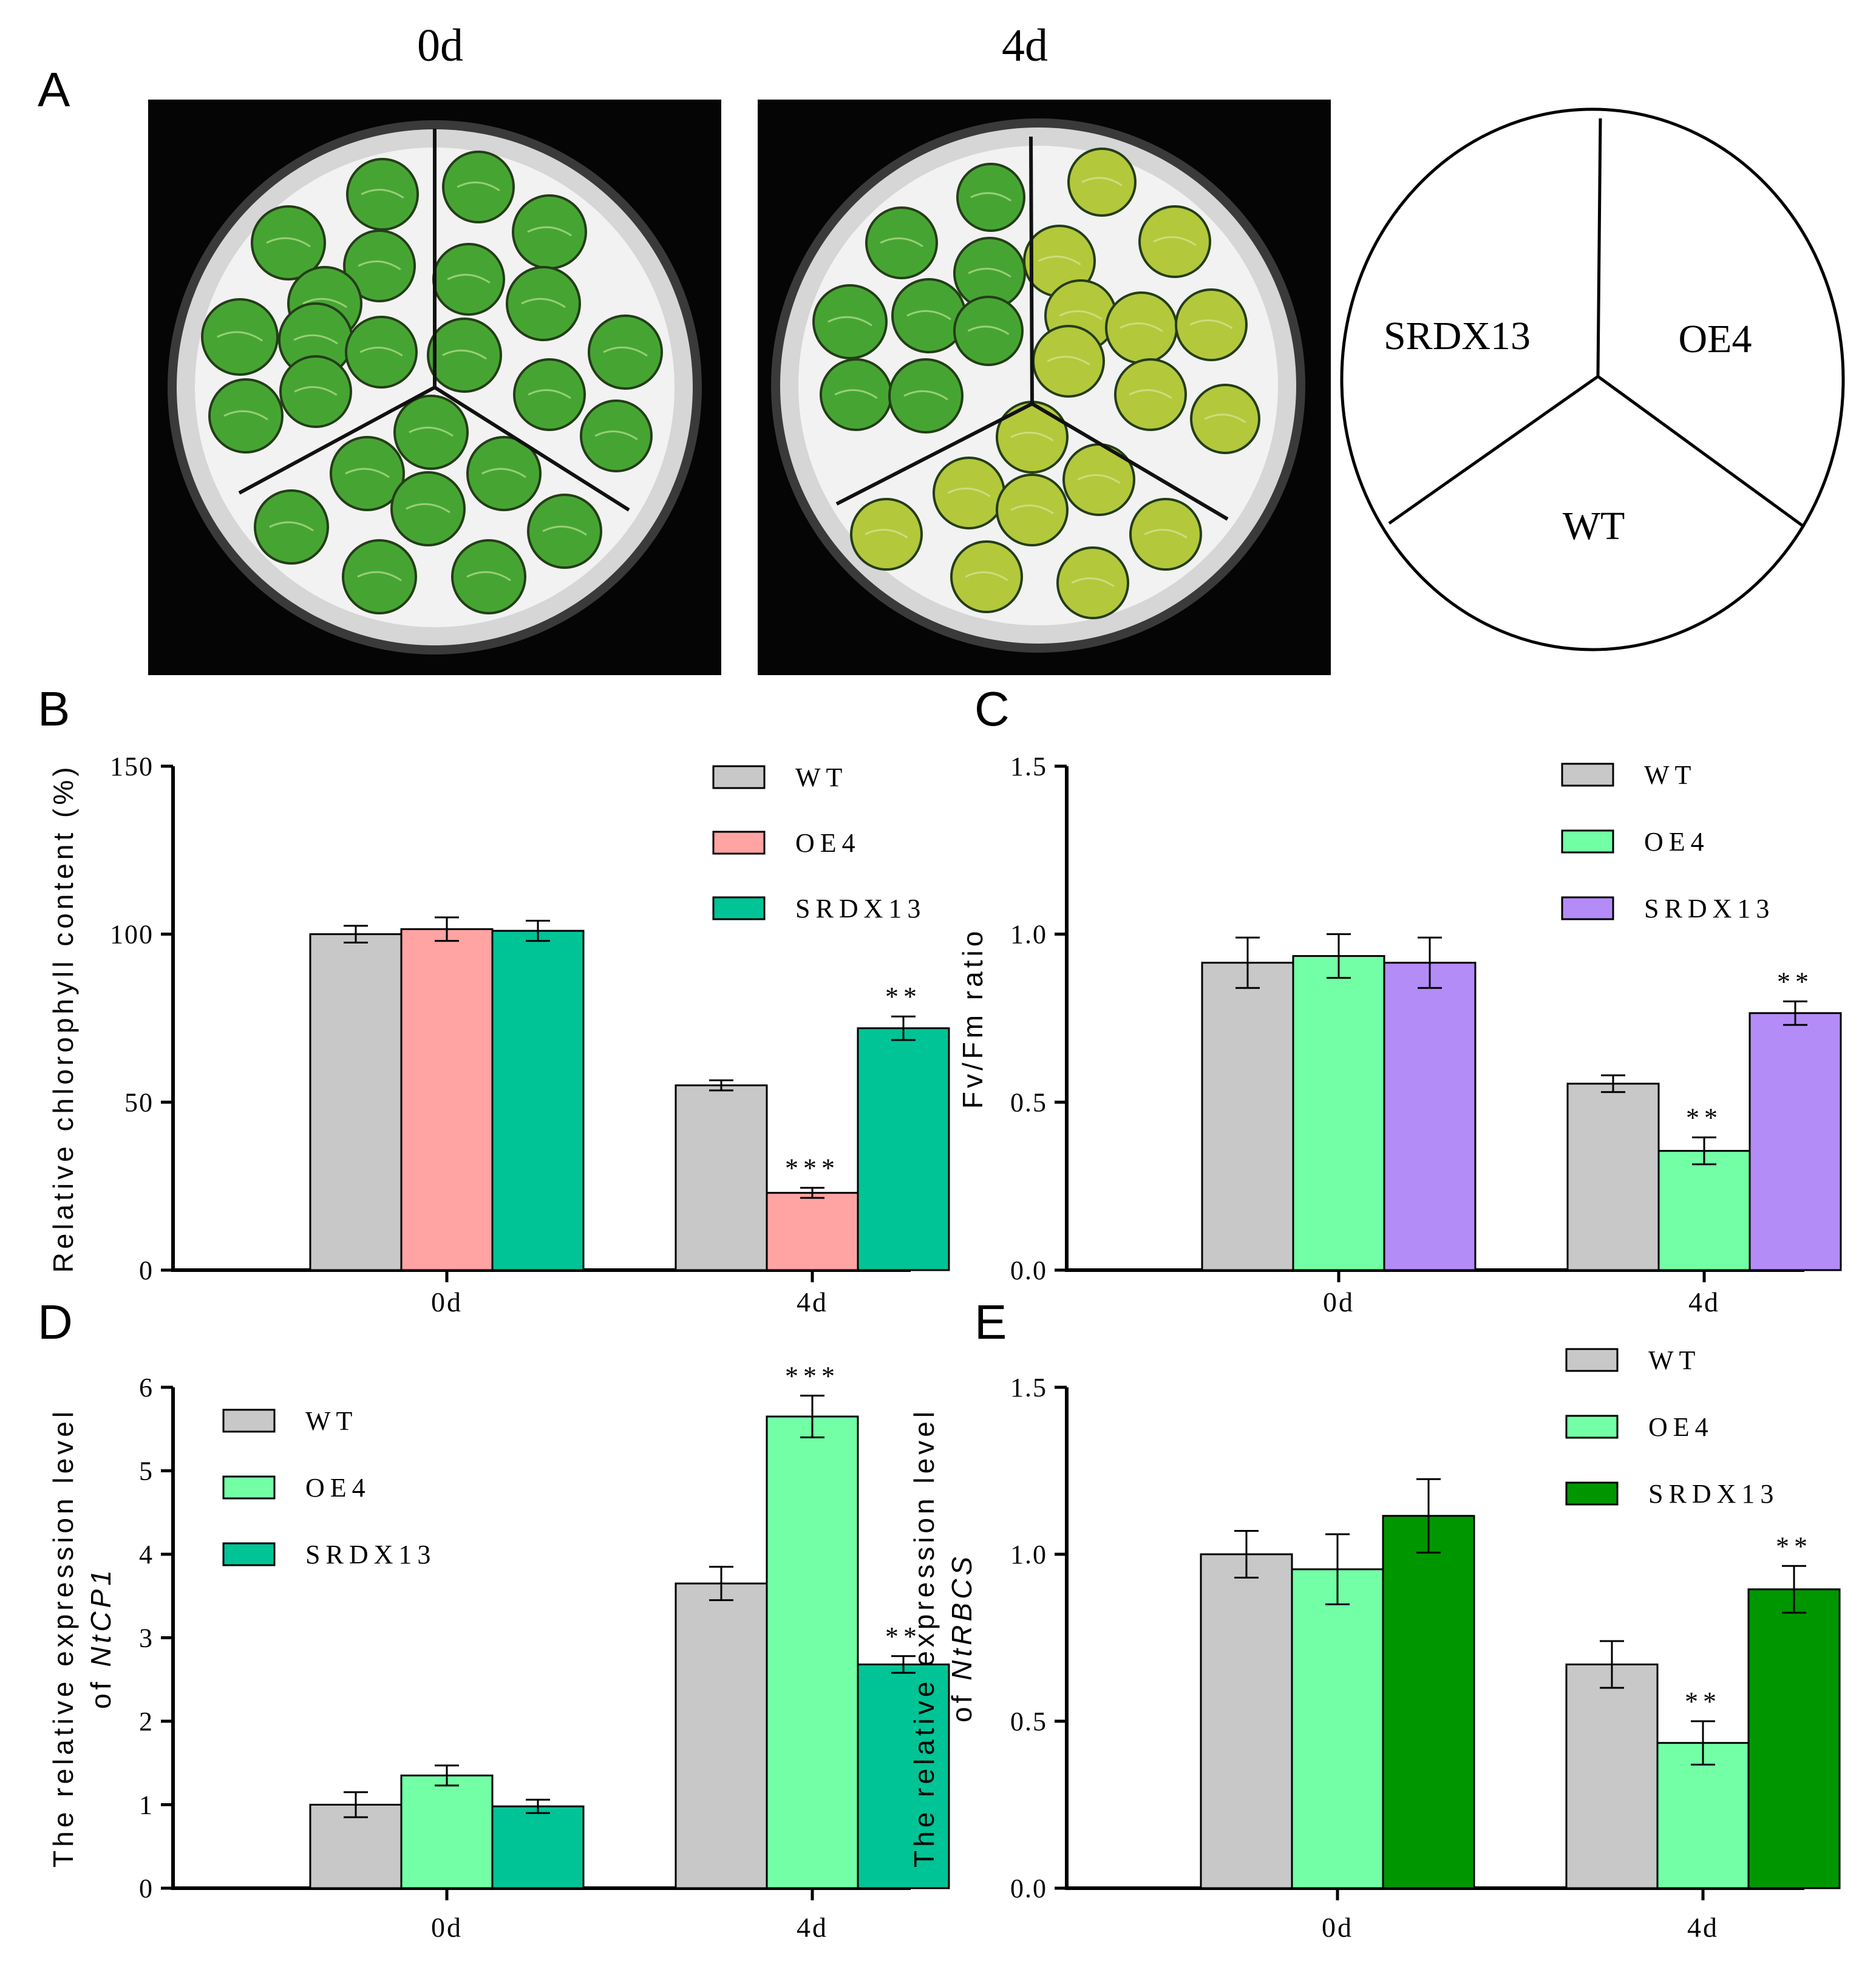  I want to click on y-axis-title: Fv/Fm ratio, so click(973, 1019).